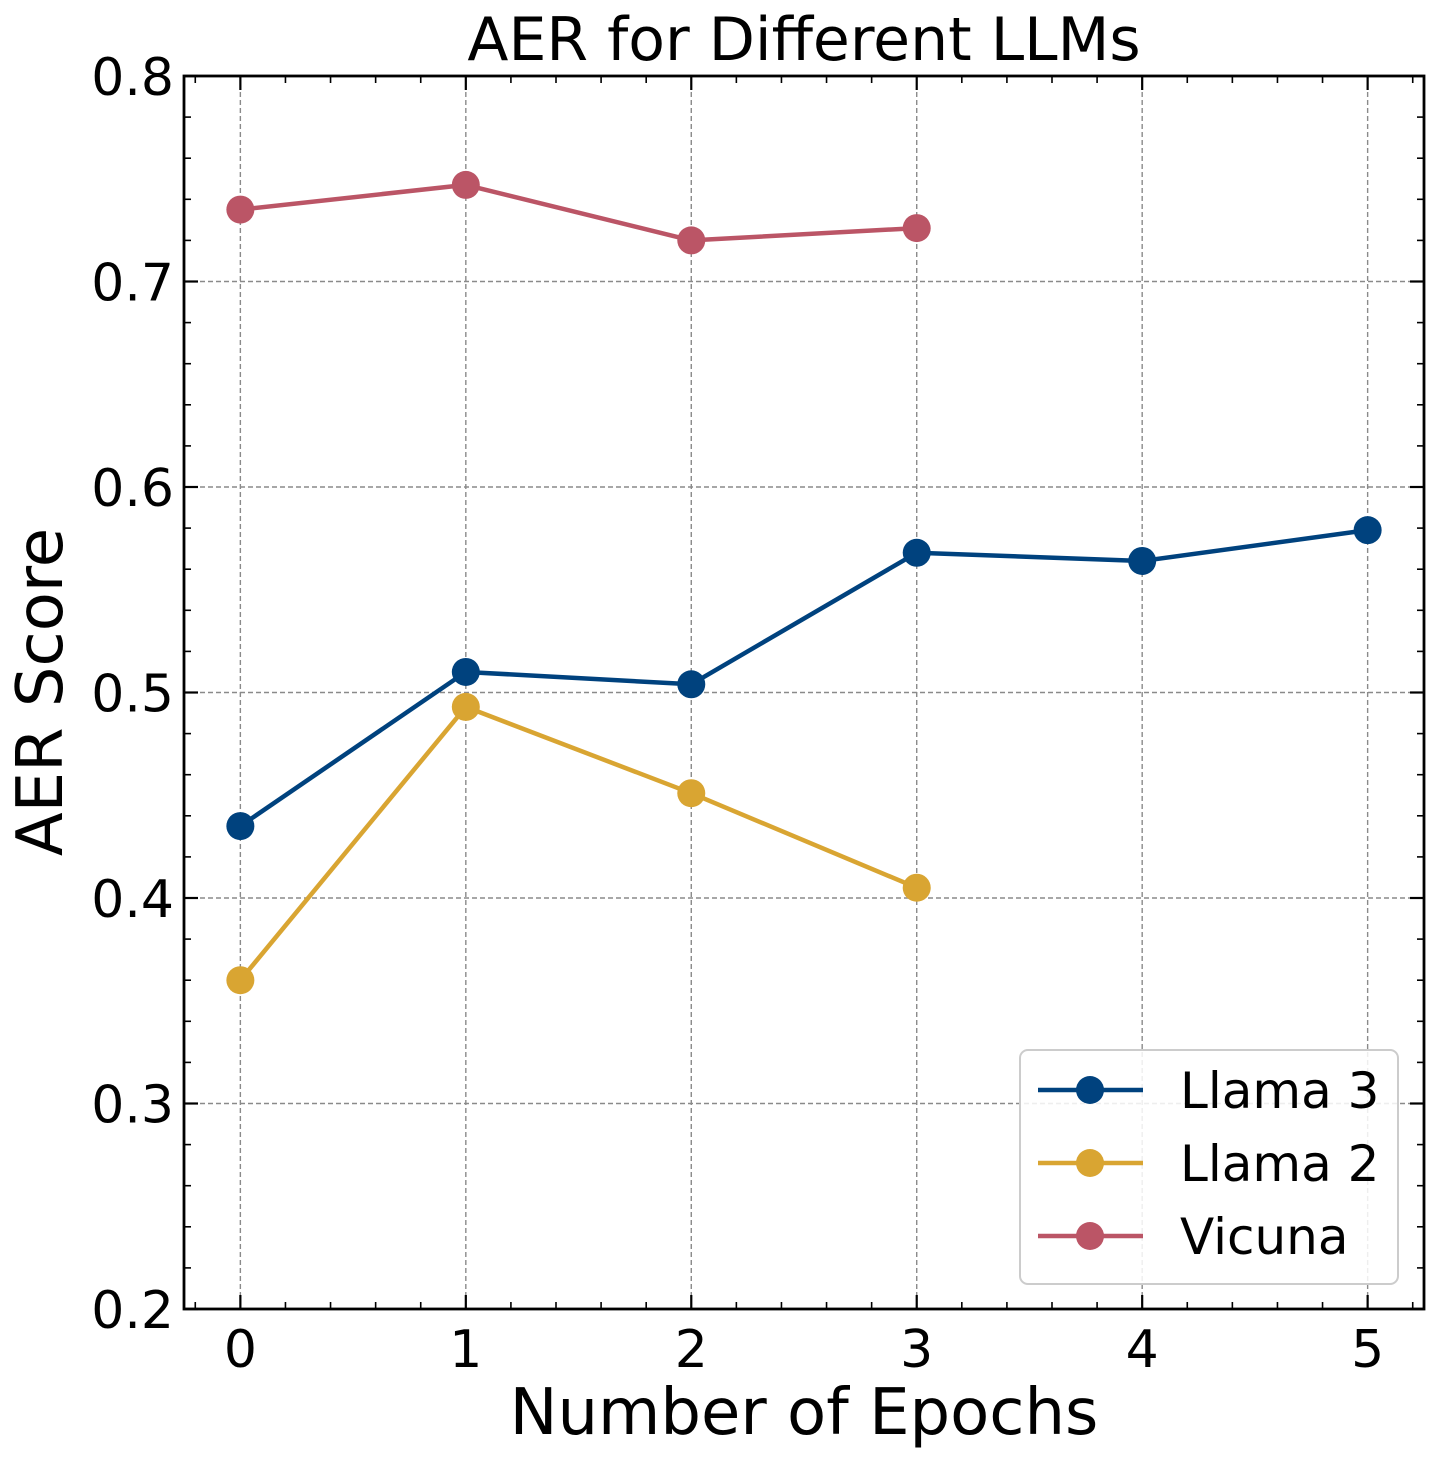  I want to click on y-tick-label-0: 0.2, so click(132, 1311).